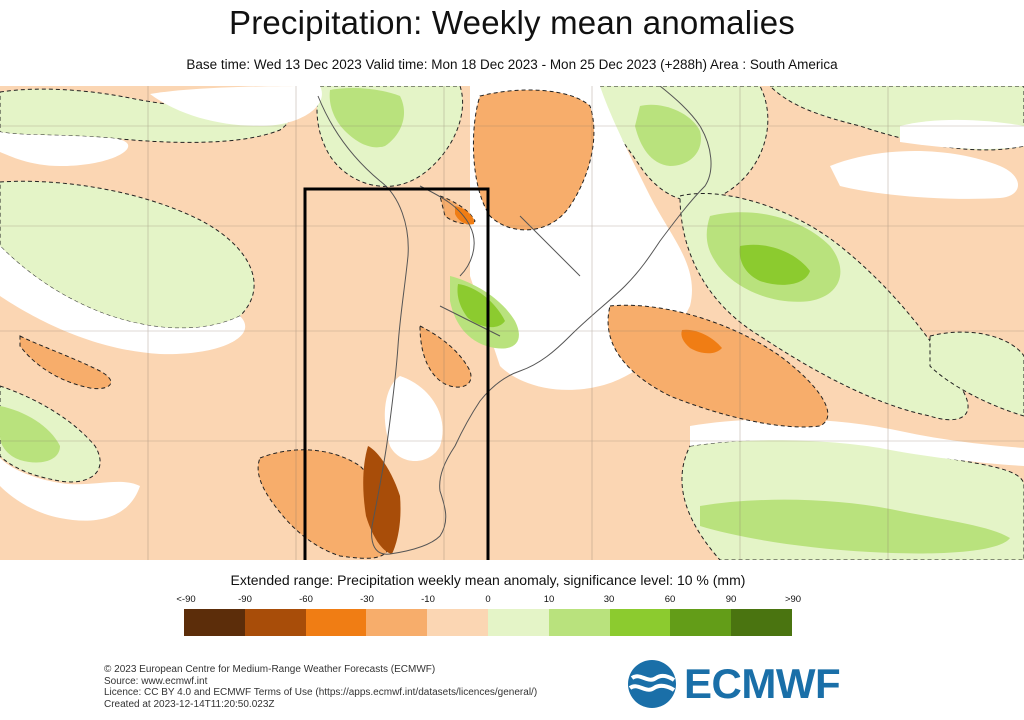 This screenshot has width=1024, height=720. What do you see at coordinates (367, 599) in the screenshot?
I see `legend-tick: -30` at bounding box center [367, 599].